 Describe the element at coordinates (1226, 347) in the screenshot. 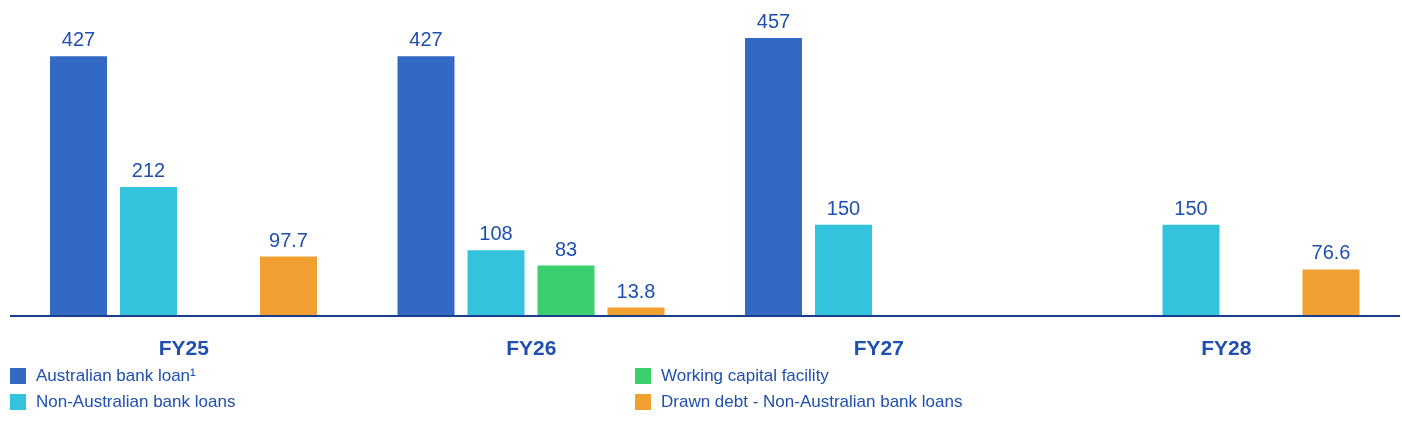

I see `x-tick-label: FY28` at that location.